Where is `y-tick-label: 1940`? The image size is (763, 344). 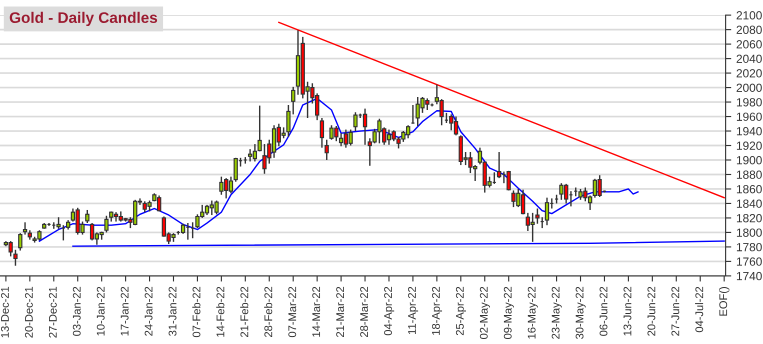
y-tick-label: 1940 is located at coordinates (749, 131).